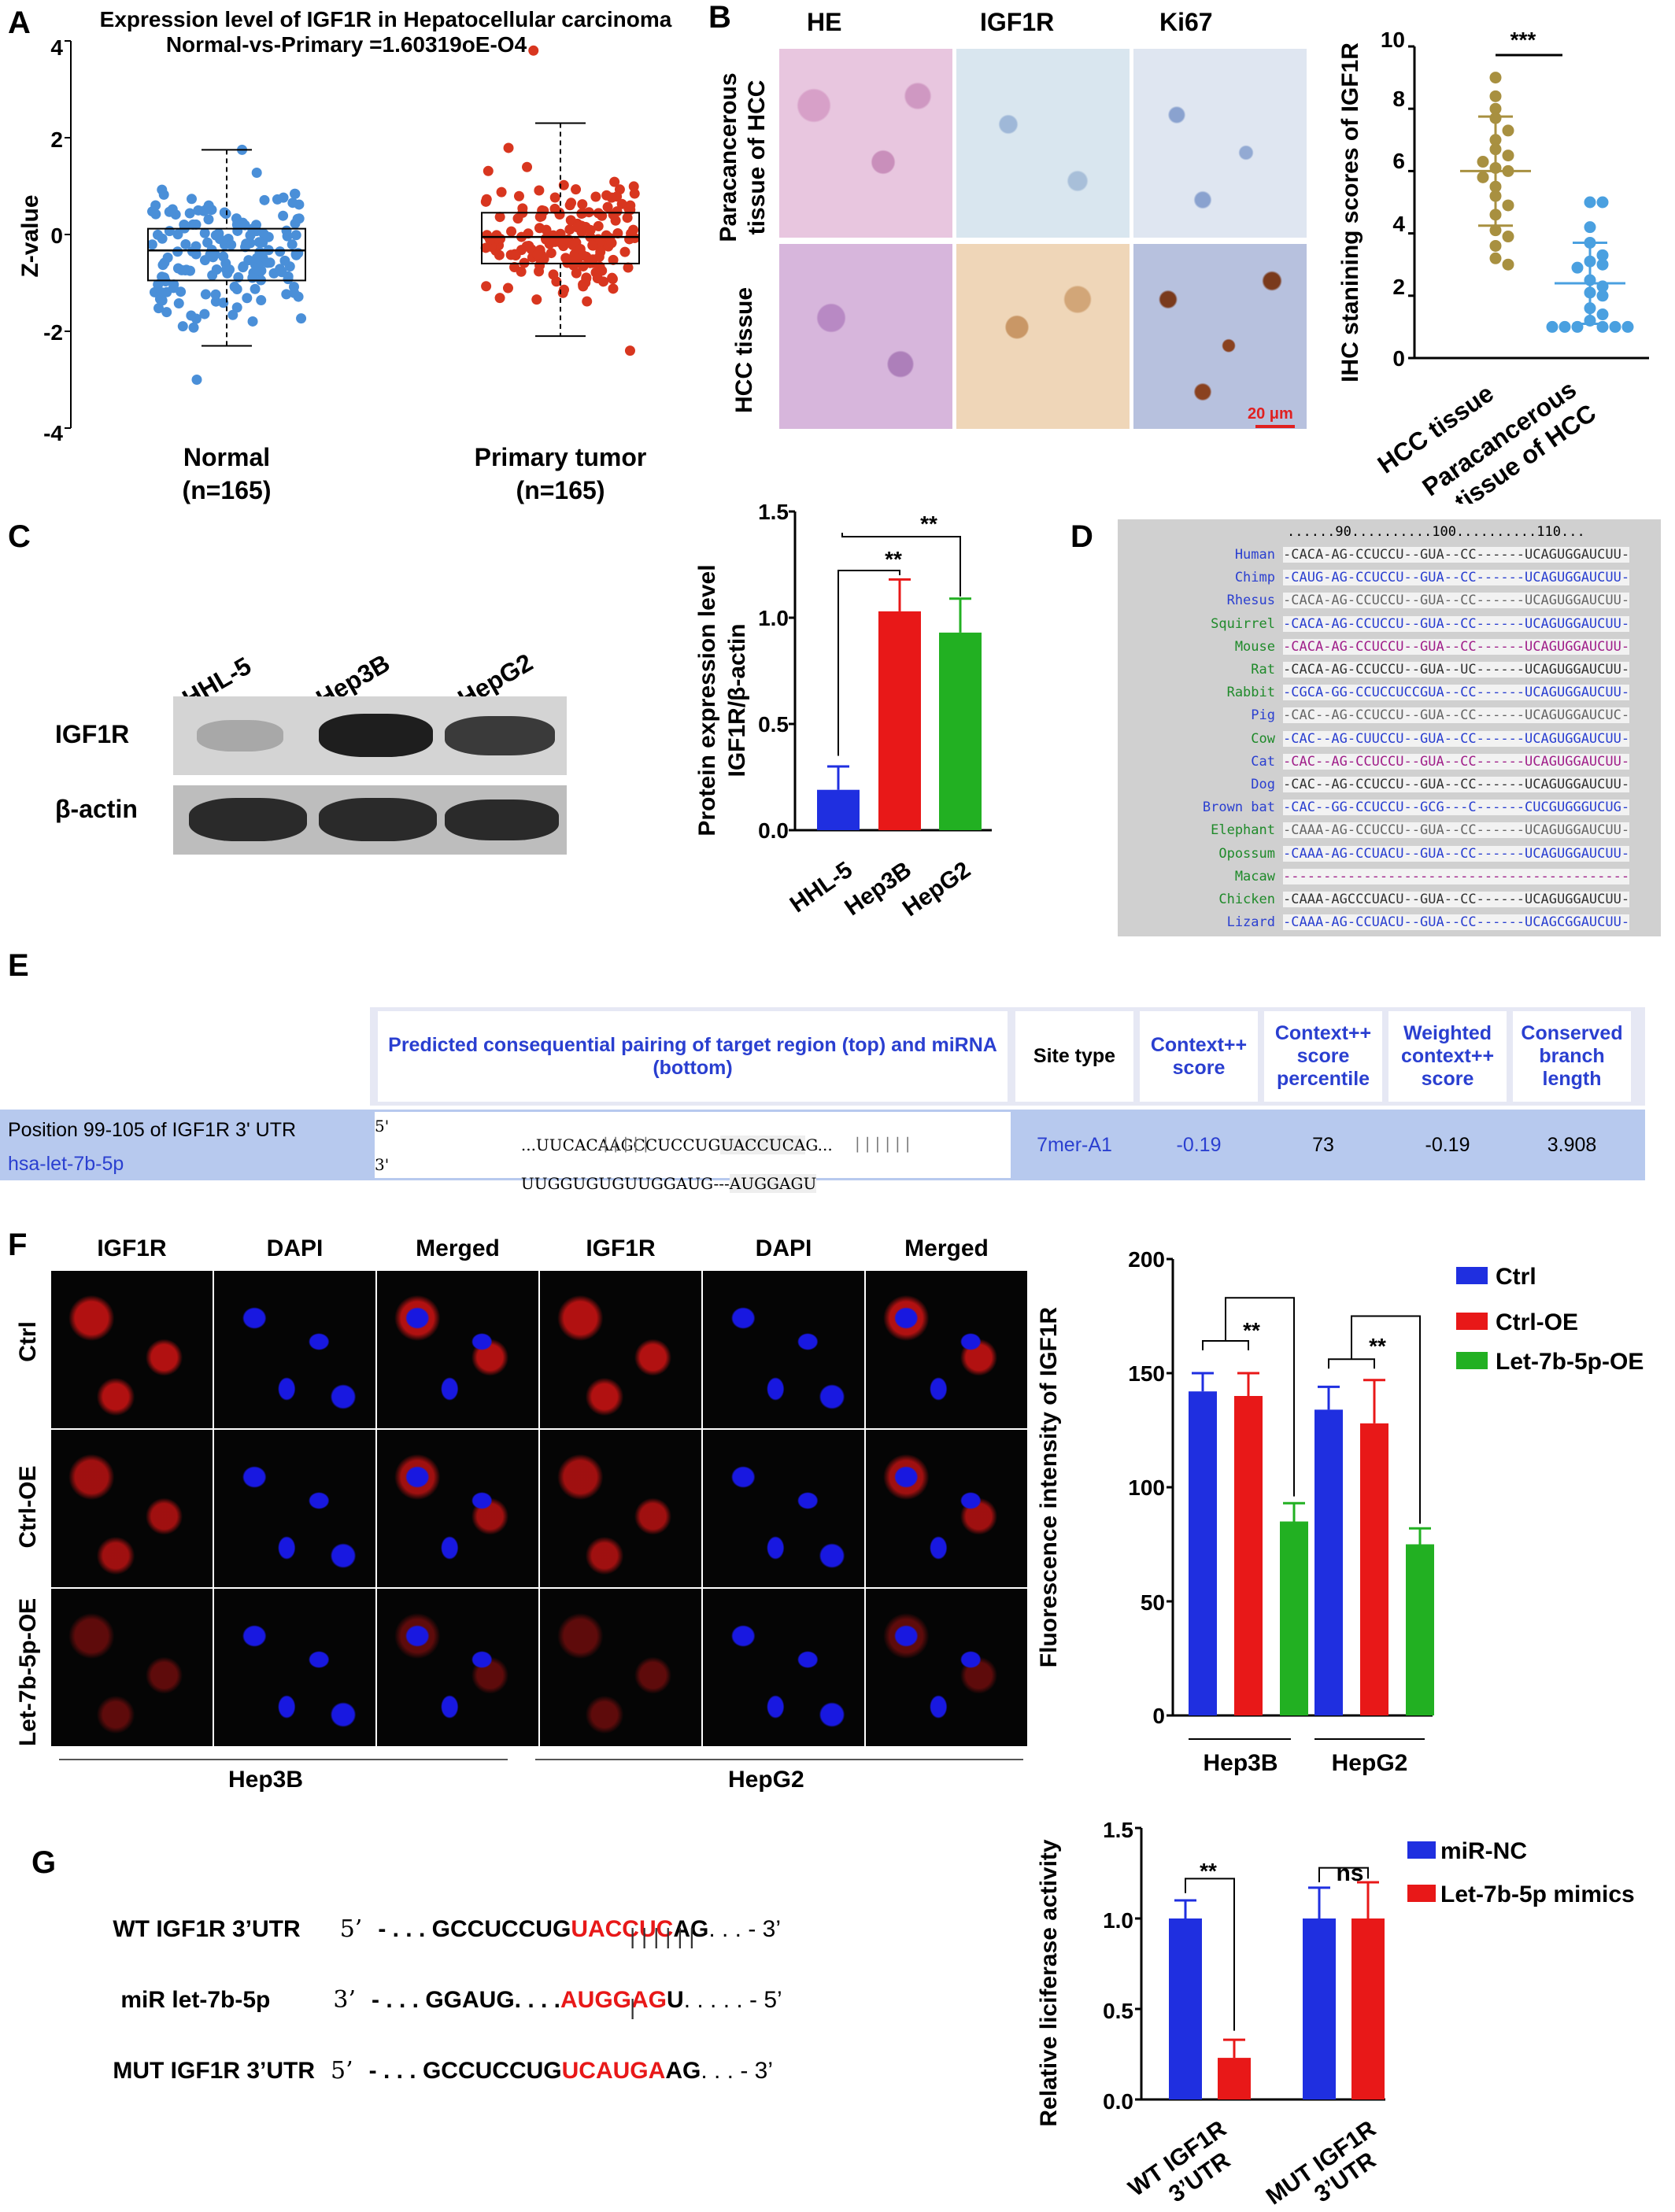 This screenshot has width=1675, height=2212. I want to click on mut-end: . . . - 3’, so click(737, 2071).